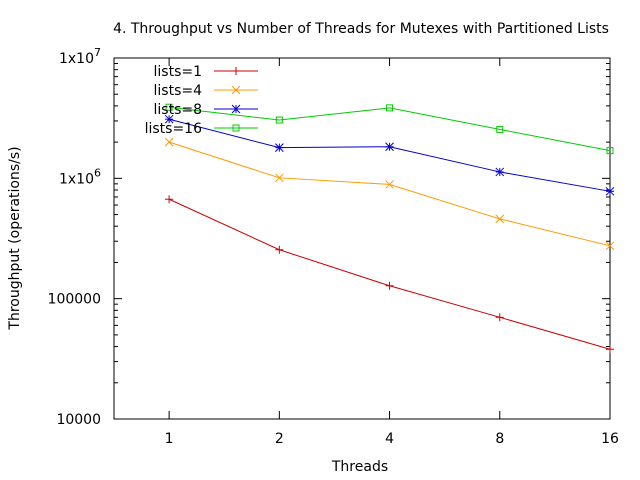 The image size is (640, 480). Describe the element at coordinates (610, 439) in the screenshot. I see `x-tick-label: 16` at that location.